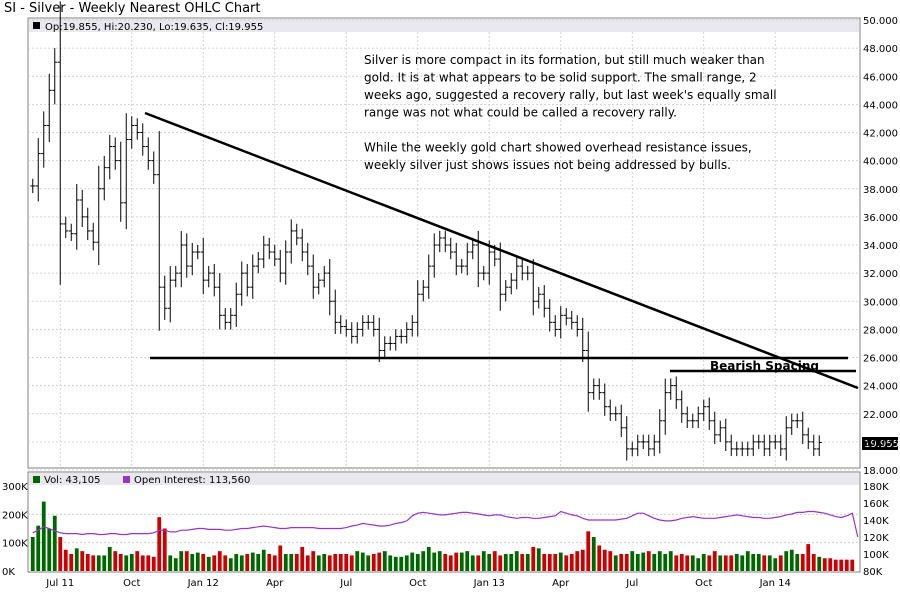  Describe the element at coordinates (880, 415) in the screenshot. I see `price-tick-label: 22.000` at that location.